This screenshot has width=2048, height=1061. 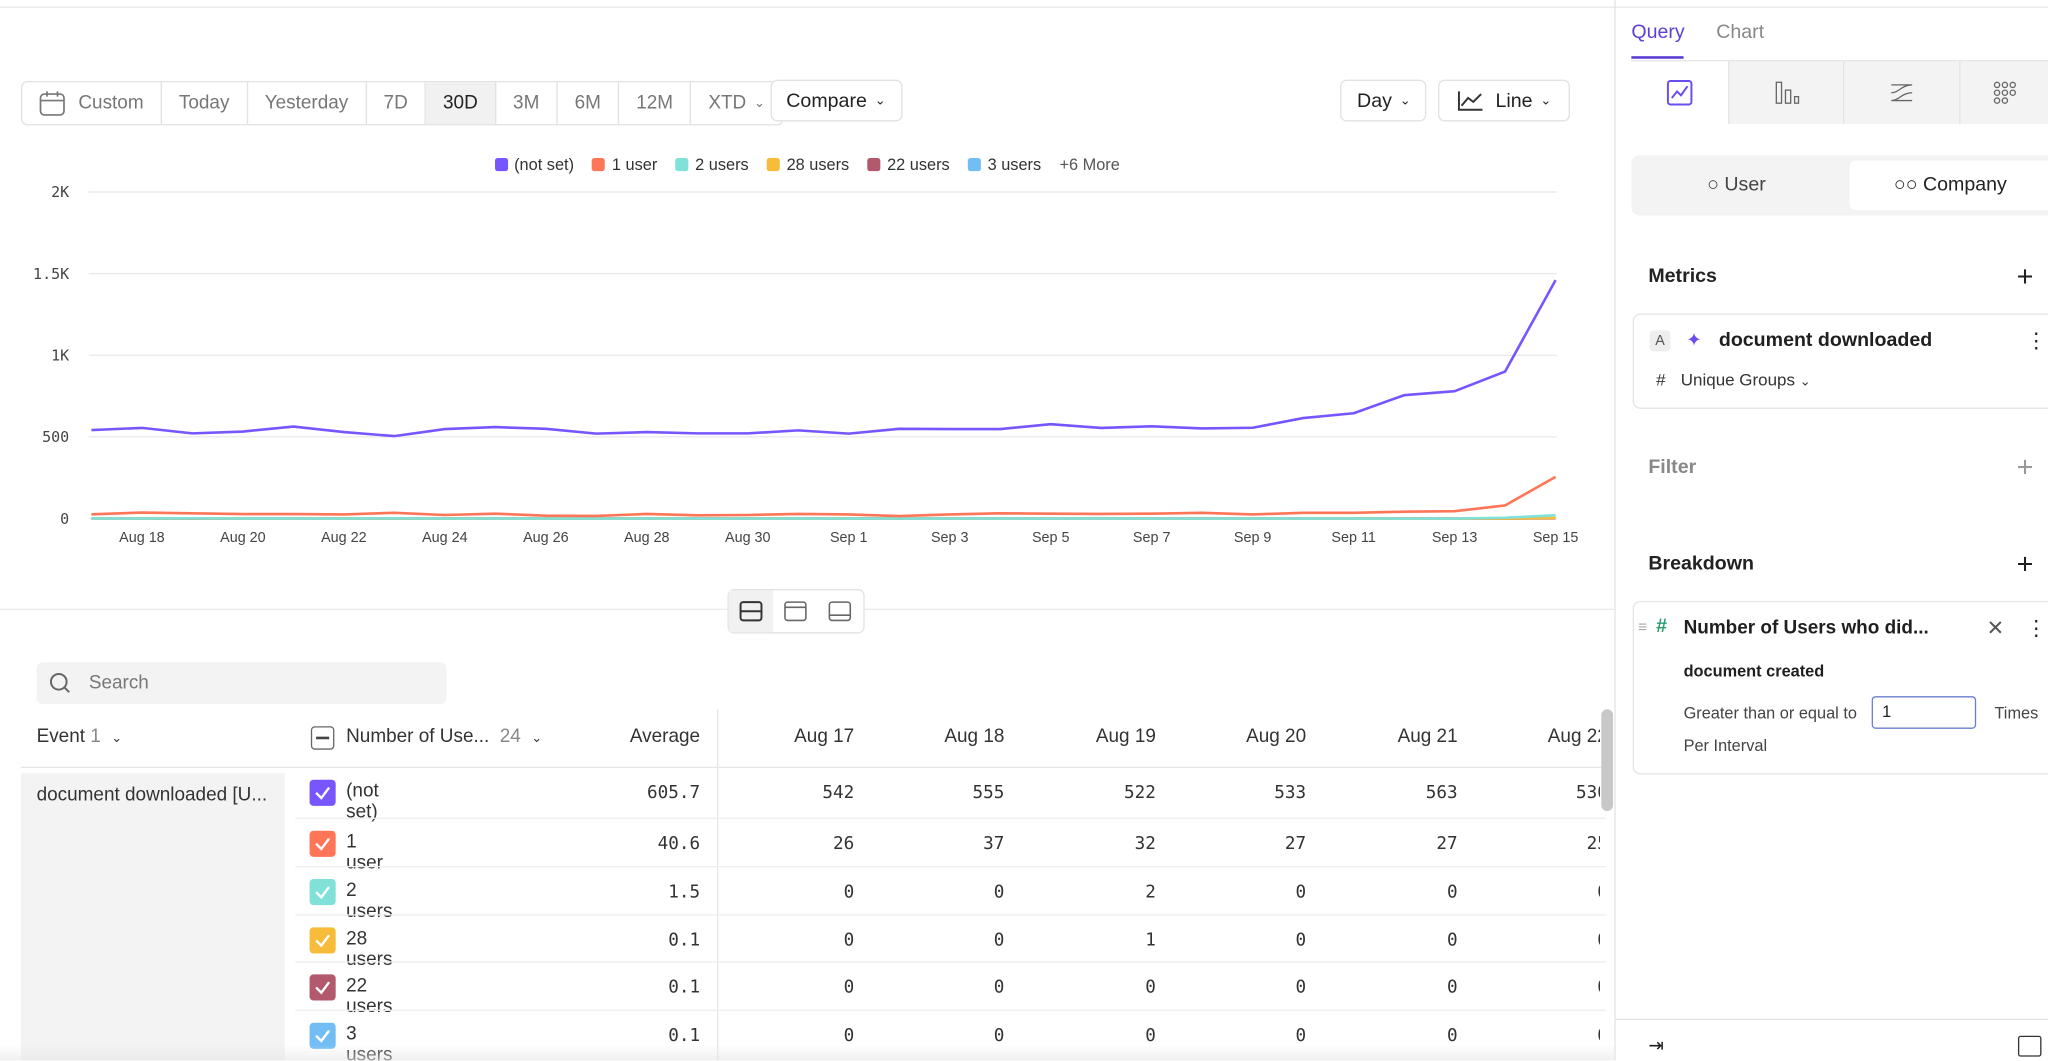 What do you see at coordinates (243, 538) in the screenshot?
I see `x-tick-label: Aug 20` at bounding box center [243, 538].